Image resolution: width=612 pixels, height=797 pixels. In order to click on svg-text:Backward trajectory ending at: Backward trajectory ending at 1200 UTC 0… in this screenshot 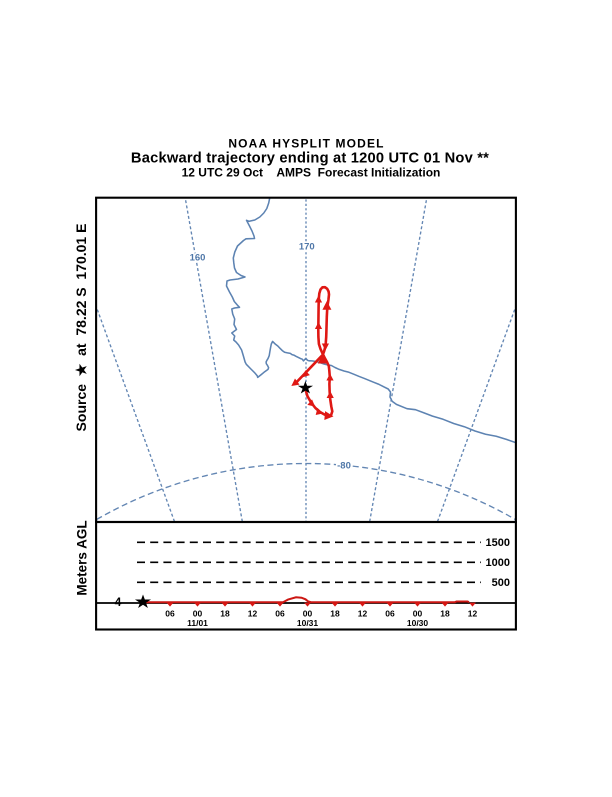, I will do `click(310, 159)`.